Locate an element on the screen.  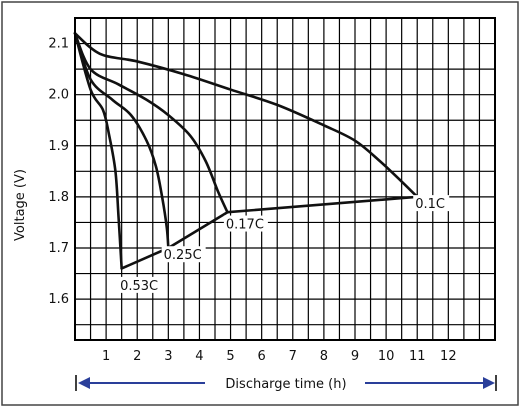
x-axis-arrow is located at coordinates (286, 383).